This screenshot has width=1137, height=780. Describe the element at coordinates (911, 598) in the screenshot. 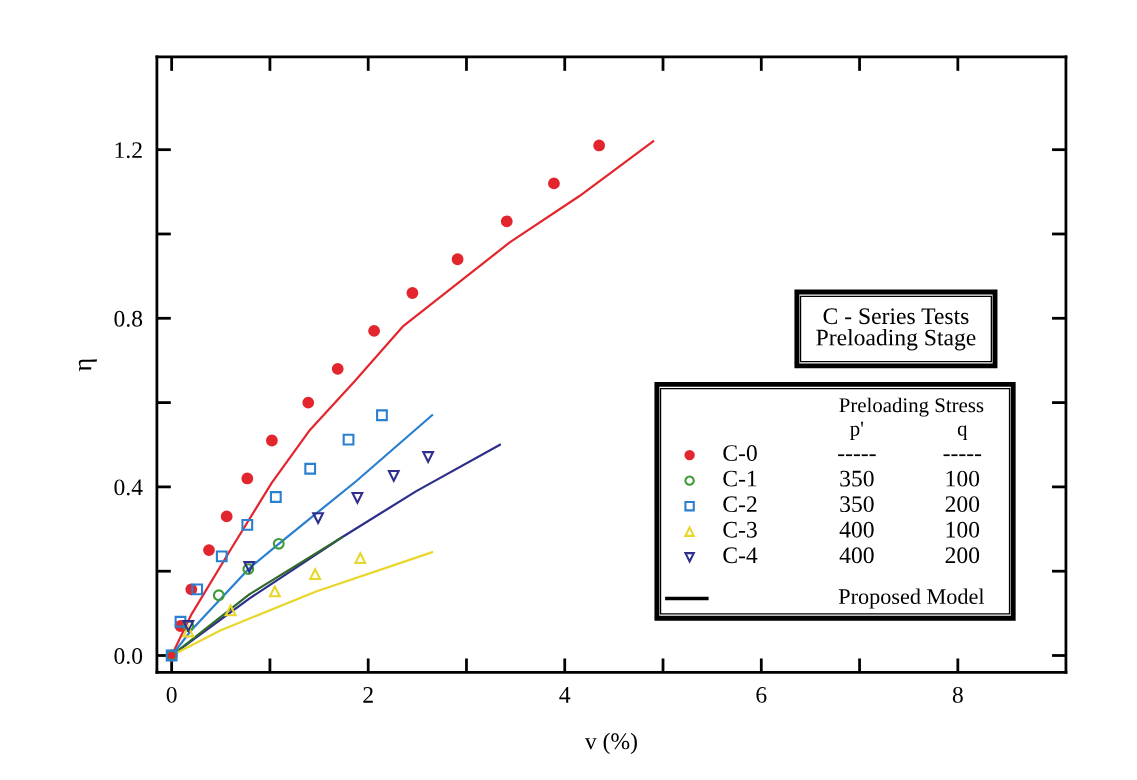

I see `annotation: Proposed Model` at that location.